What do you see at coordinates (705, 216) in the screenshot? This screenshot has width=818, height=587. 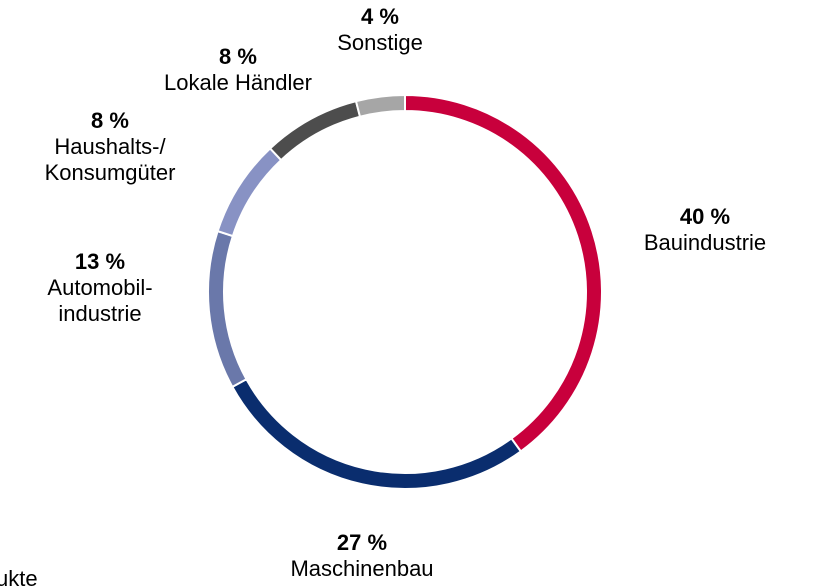 I see `value-label: 40 %` at bounding box center [705, 216].